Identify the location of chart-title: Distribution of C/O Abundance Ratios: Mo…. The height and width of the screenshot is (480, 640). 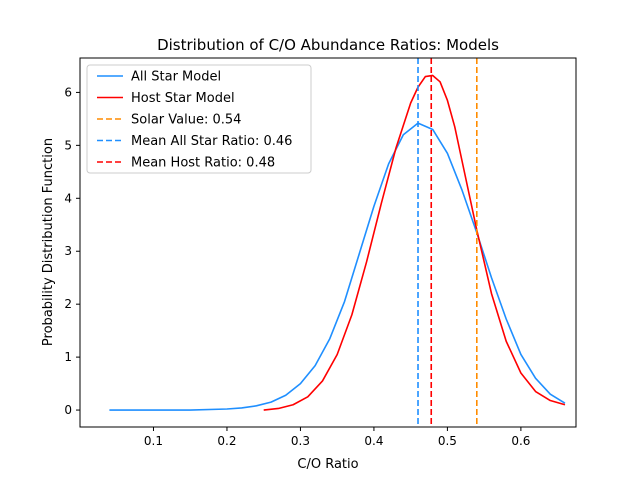
(328, 45).